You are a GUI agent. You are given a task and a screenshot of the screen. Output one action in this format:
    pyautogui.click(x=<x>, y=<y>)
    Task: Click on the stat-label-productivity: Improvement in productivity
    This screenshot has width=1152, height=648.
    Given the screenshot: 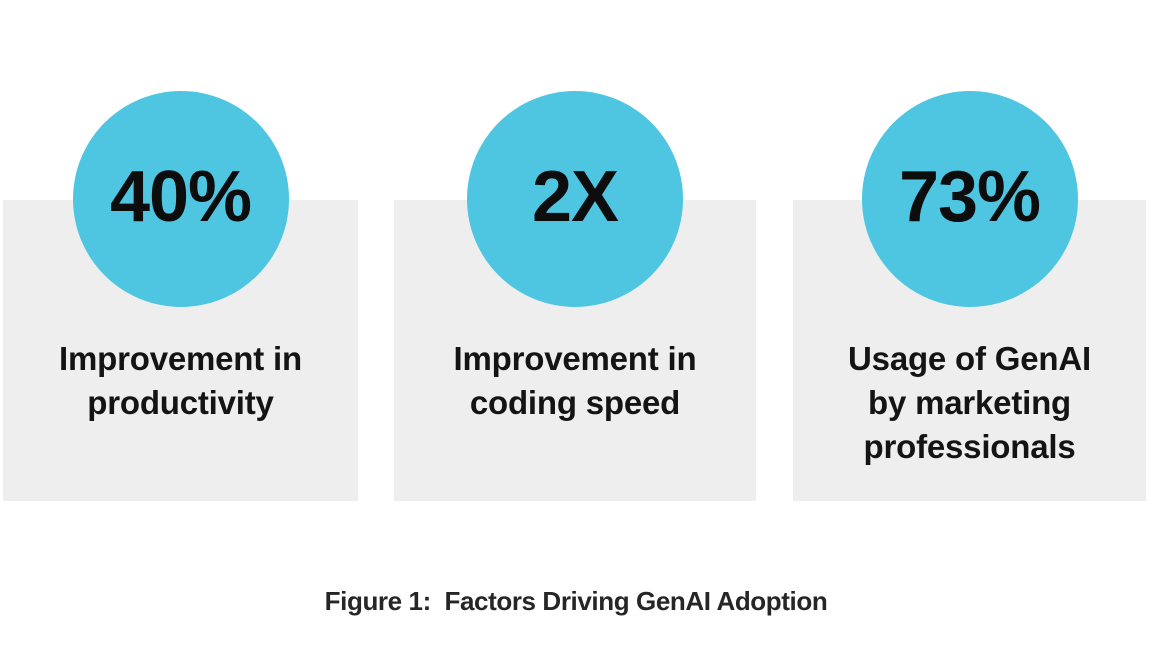 What is the action you would take?
    pyautogui.click(x=180, y=380)
    